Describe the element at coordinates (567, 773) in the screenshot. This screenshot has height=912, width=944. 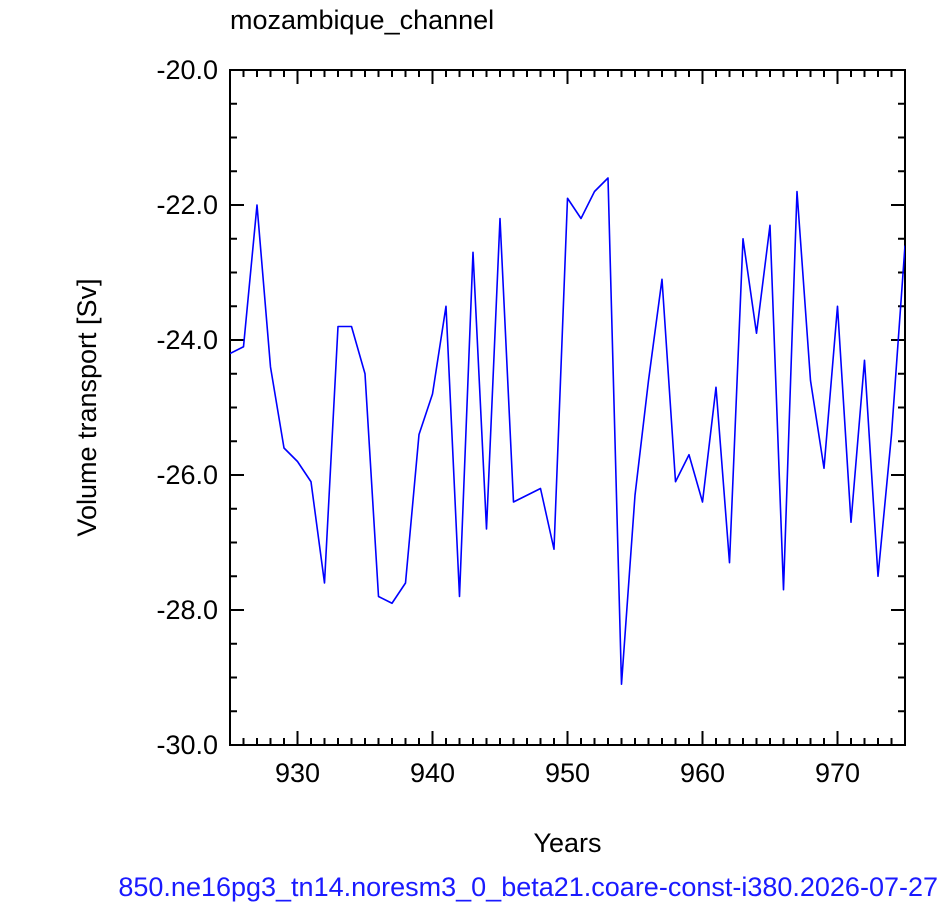
I see `x-tick-label: 950` at that location.